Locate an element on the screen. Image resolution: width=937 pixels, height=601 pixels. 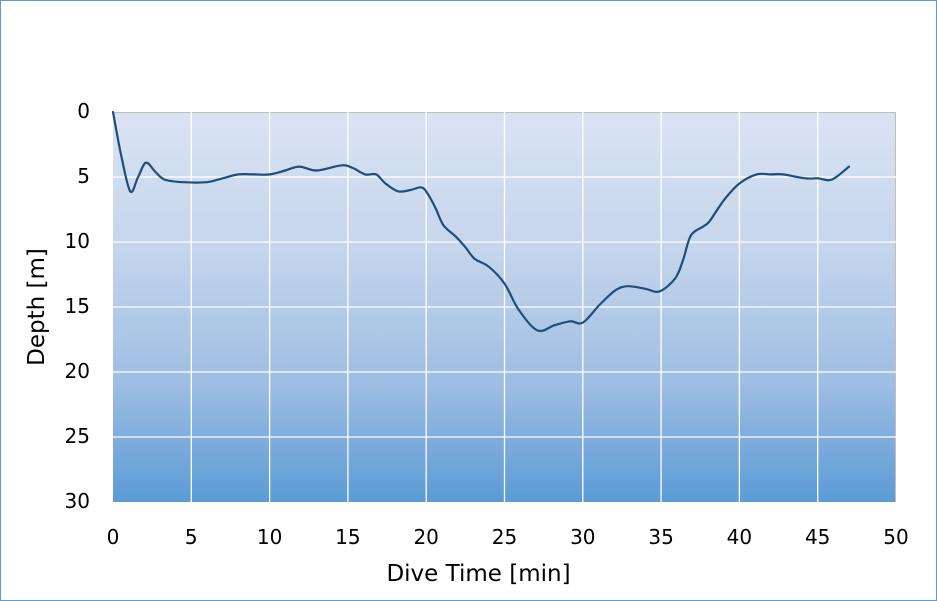
x-tick-label: 10 is located at coordinates (269, 537).